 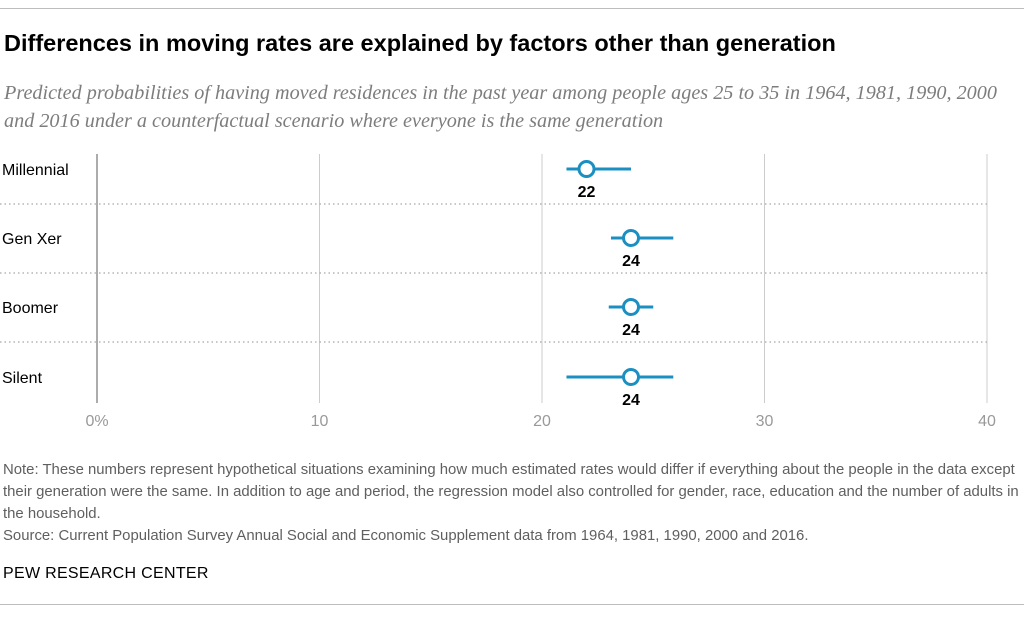 I want to click on category-label: Millennial, so click(x=35, y=170).